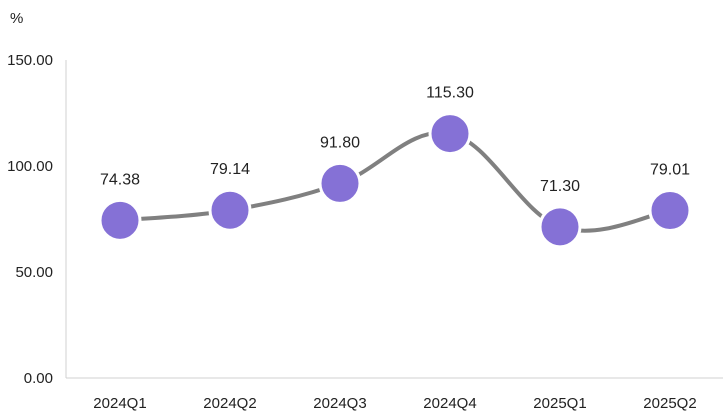  What do you see at coordinates (560, 186) in the screenshot?
I see `data-label: 71.30` at bounding box center [560, 186].